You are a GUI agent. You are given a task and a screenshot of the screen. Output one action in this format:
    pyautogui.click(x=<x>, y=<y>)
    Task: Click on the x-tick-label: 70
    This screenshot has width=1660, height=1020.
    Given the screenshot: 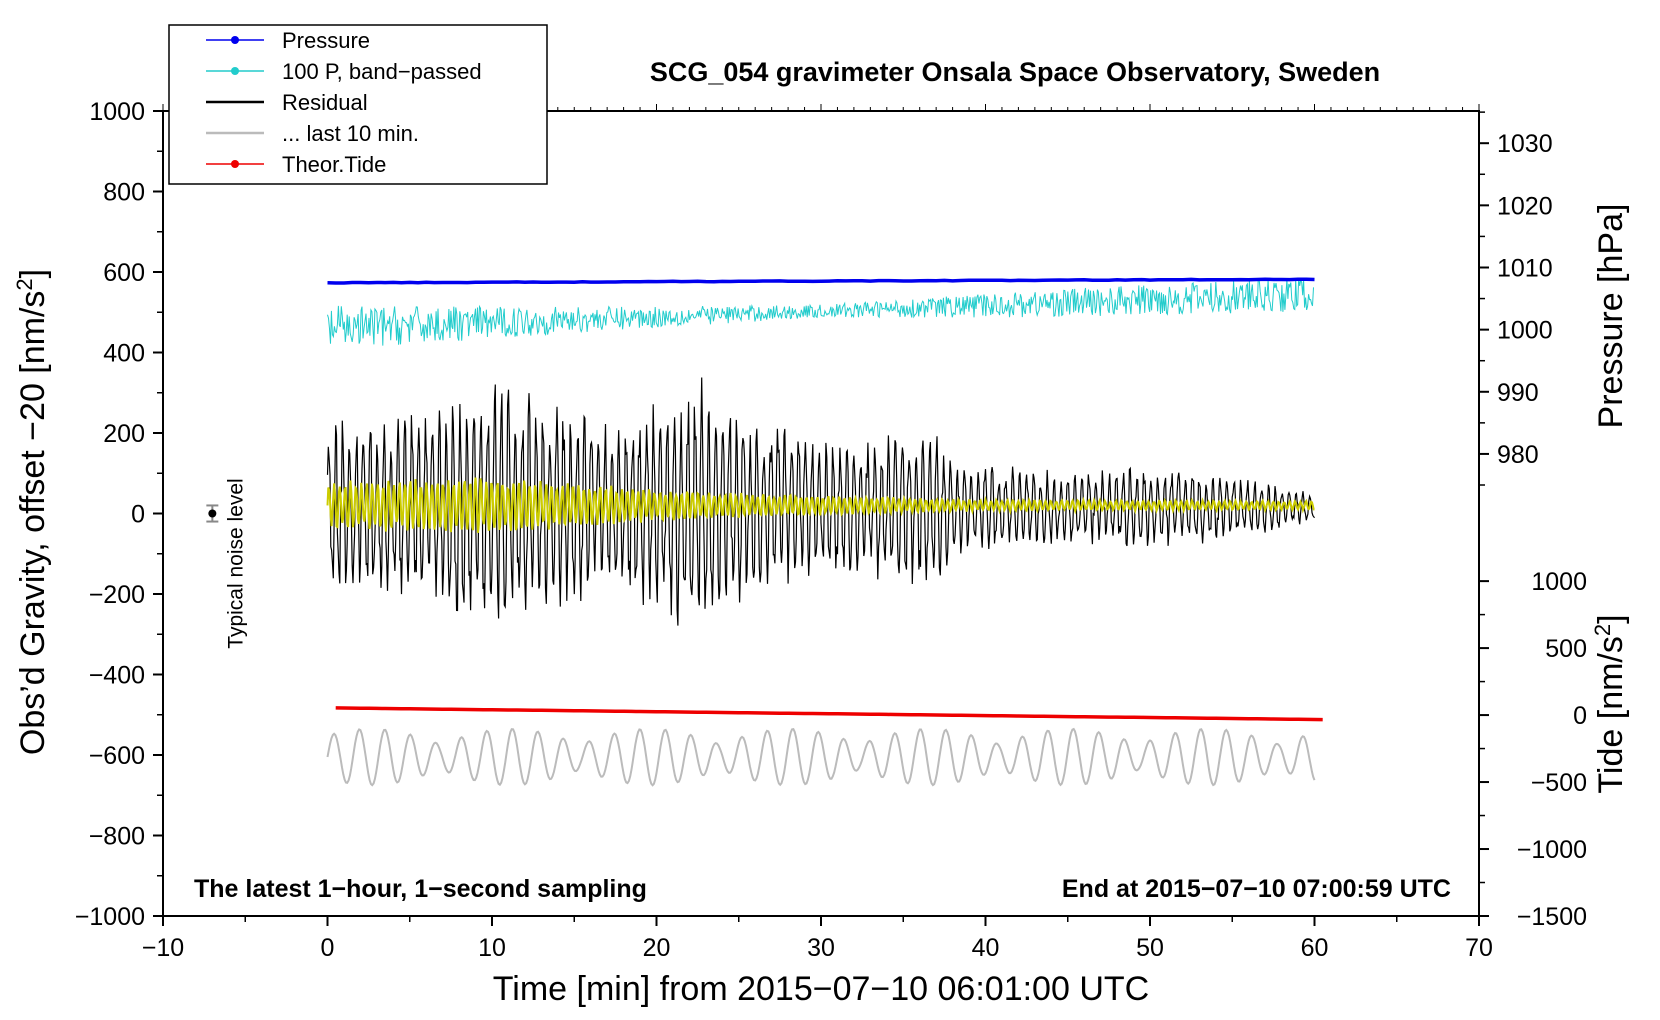 What is the action you would take?
    pyautogui.click(x=1479, y=948)
    